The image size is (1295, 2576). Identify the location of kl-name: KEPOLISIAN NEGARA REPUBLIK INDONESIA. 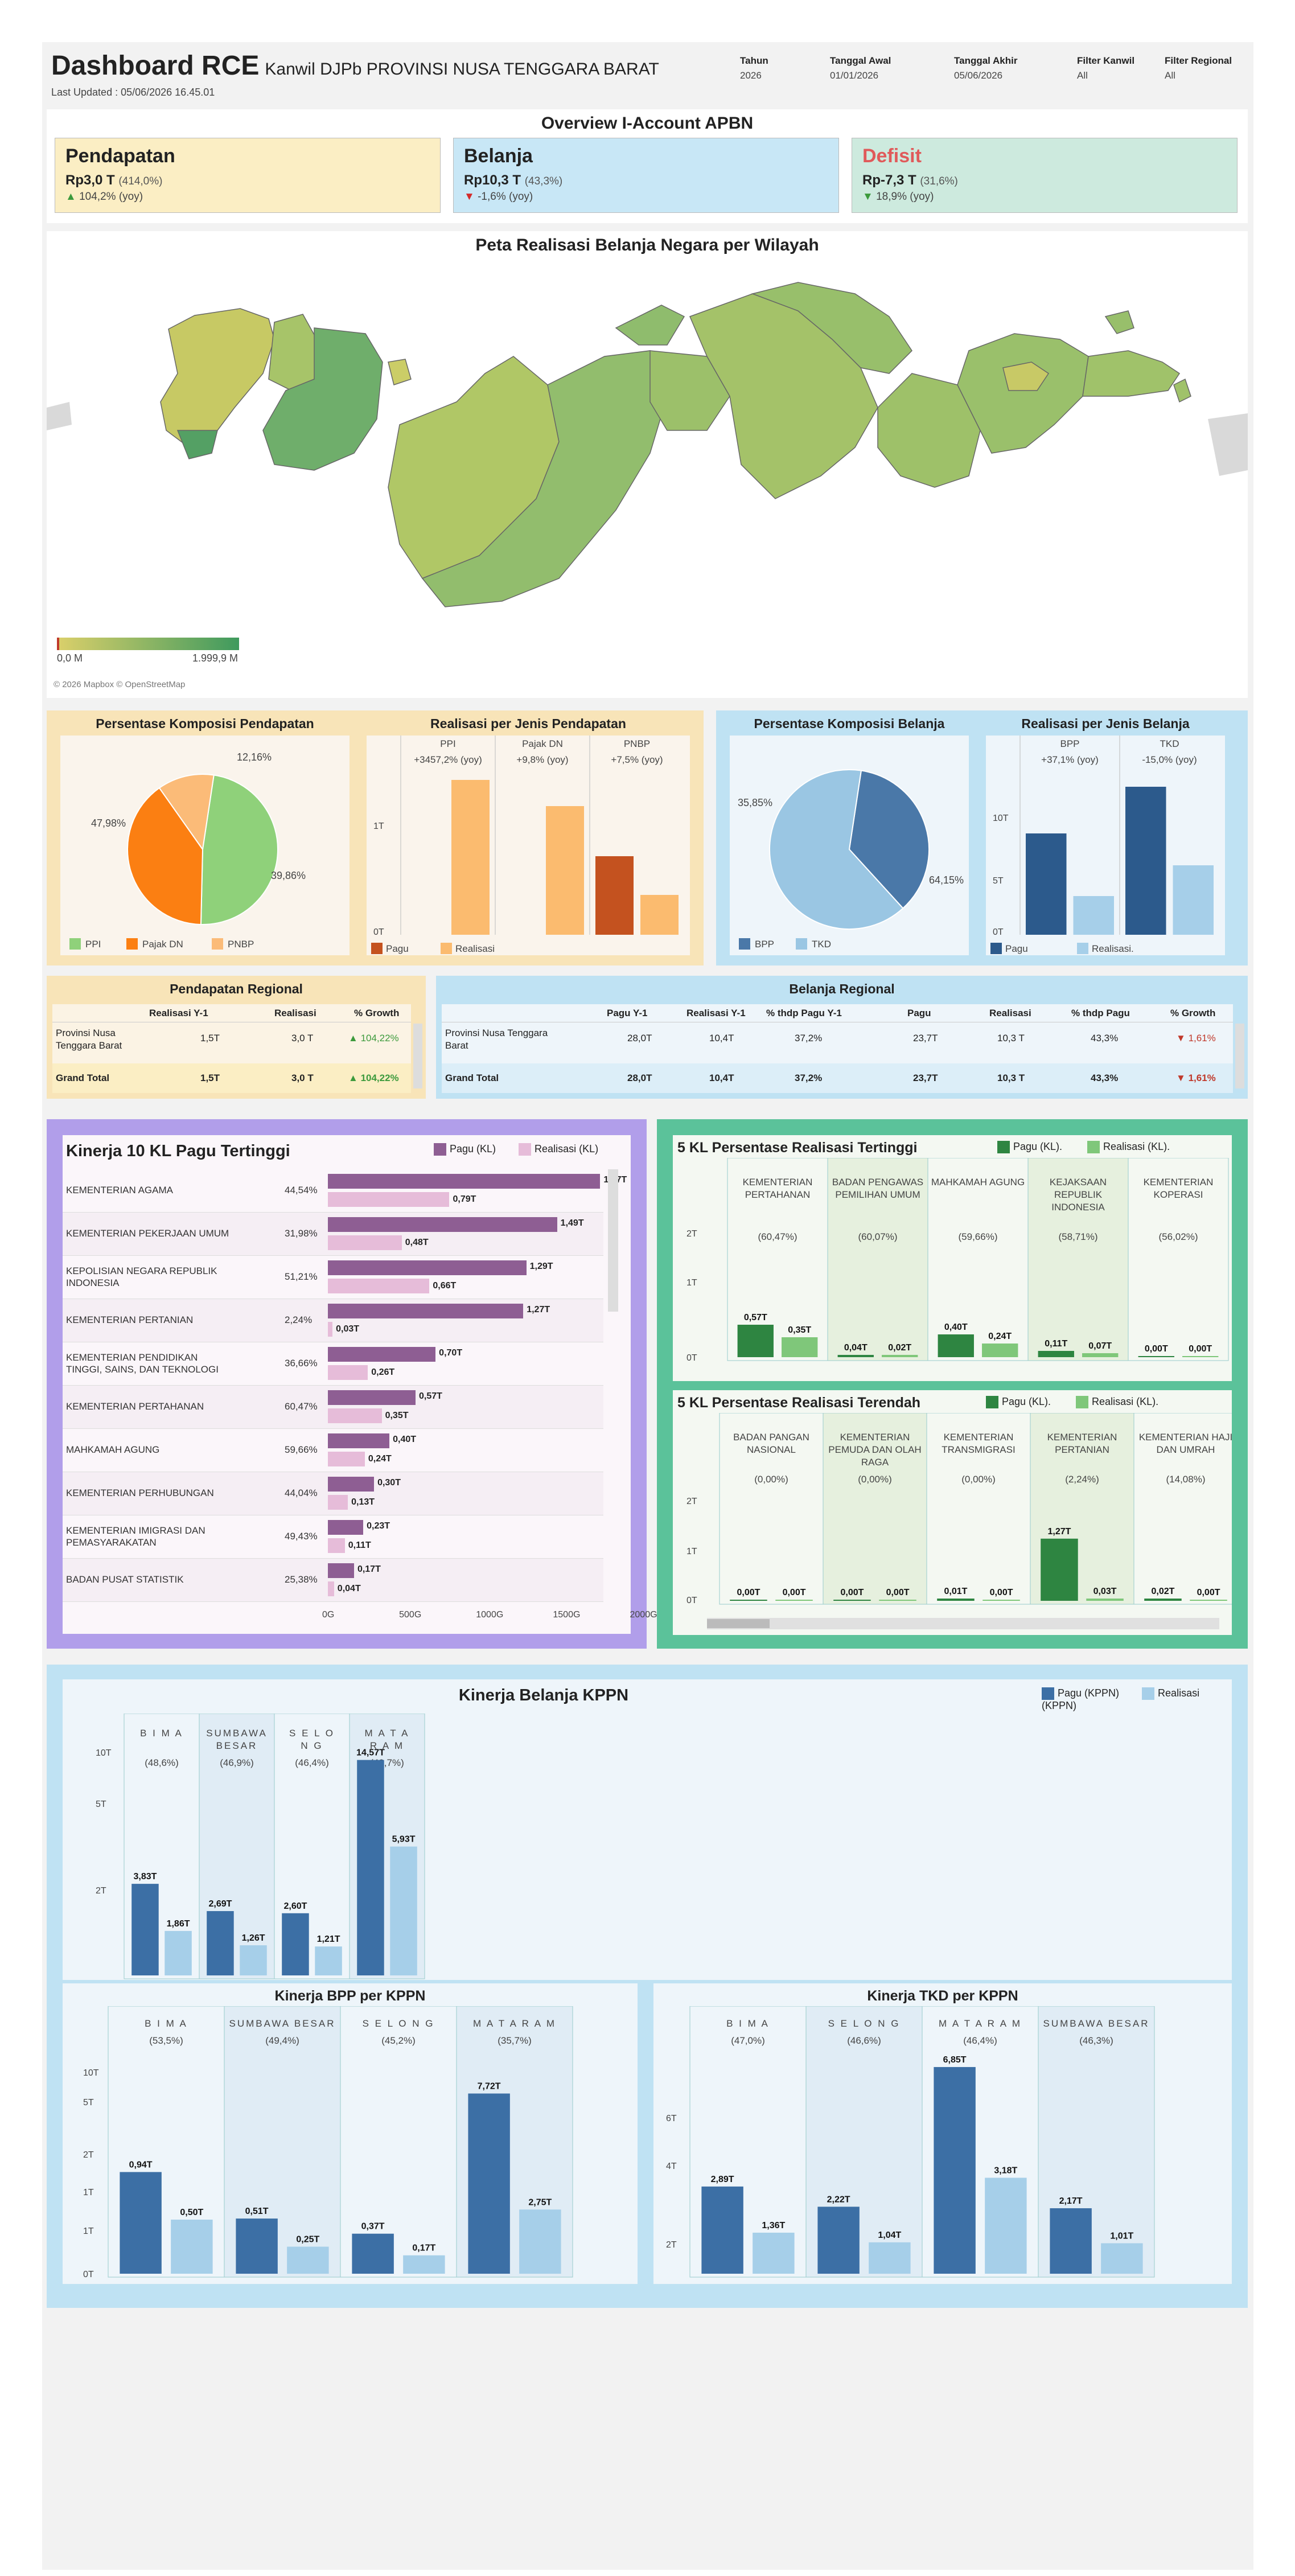
(141, 1277).